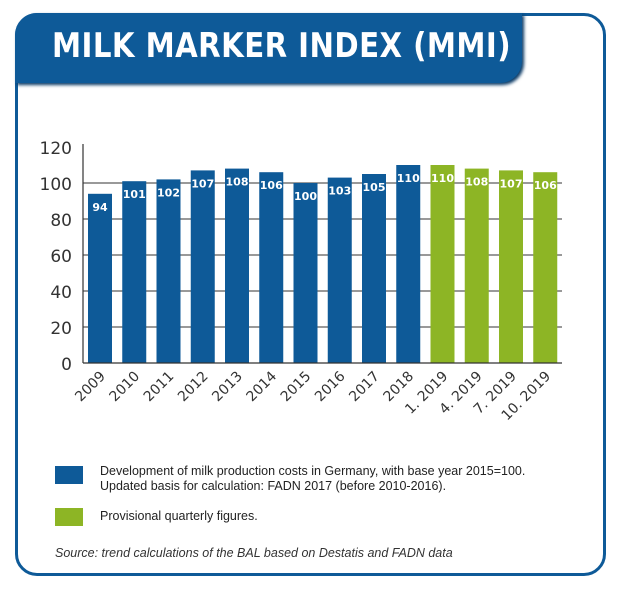 This screenshot has height=597, width=625. I want to click on legend-label-provisional: Provisional quarterly figures., so click(179, 516).